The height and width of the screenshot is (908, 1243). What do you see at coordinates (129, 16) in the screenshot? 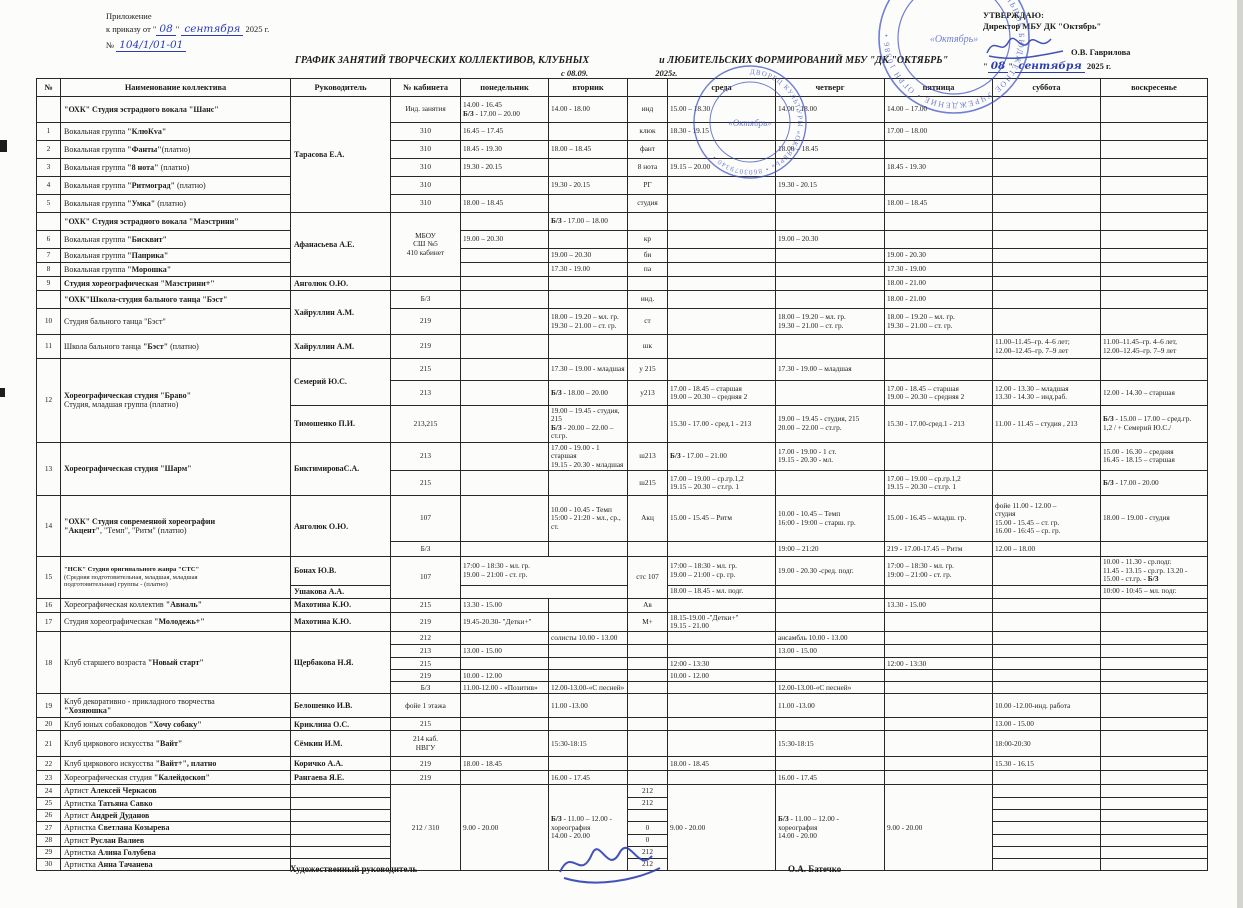
I see `appendix-line1: Приложение` at bounding box center [129, 16].